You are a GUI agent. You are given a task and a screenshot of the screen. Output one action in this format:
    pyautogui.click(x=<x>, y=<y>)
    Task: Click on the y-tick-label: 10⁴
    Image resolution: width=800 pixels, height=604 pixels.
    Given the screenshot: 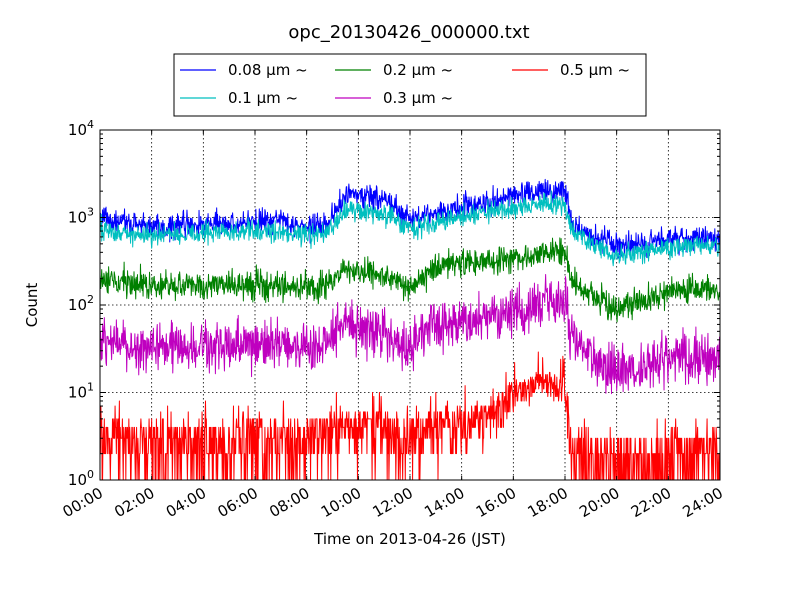 What is the action you would take?
    pyautogui.click(x=81, y=128)
    